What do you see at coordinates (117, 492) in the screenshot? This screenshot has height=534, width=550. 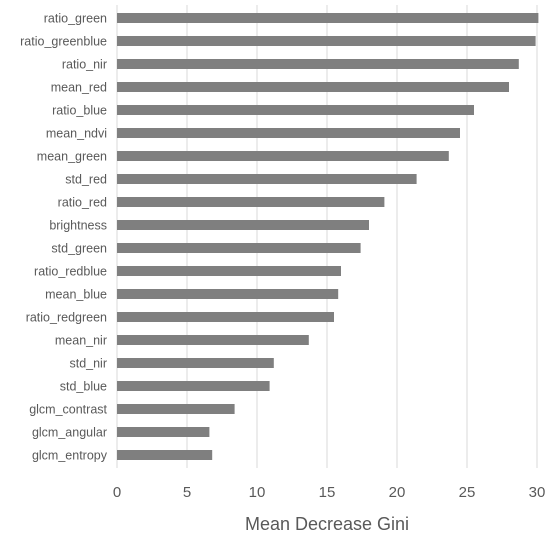 I see `x-tick-label: 0` at bounding box center [117, 492].